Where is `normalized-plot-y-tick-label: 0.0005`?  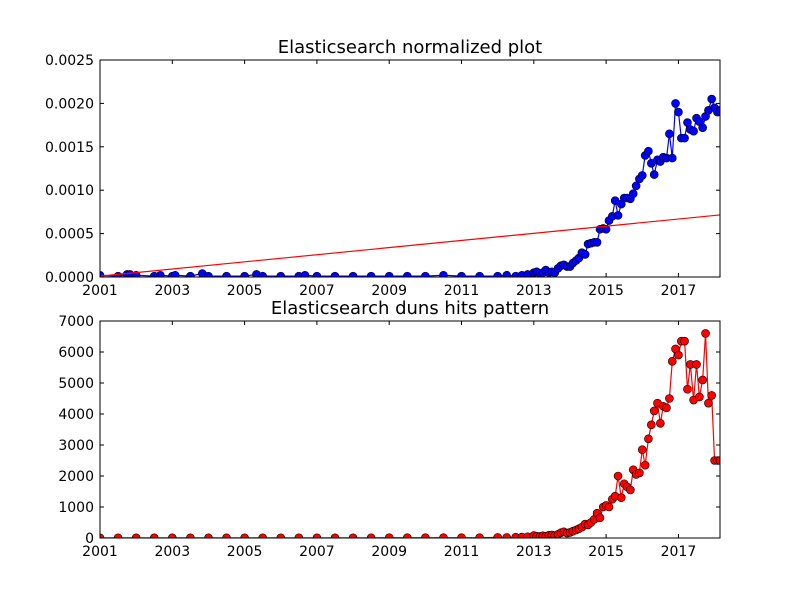 normalized-plot-y-tick-label: 0.0005 is located at coordinates (69, 235).